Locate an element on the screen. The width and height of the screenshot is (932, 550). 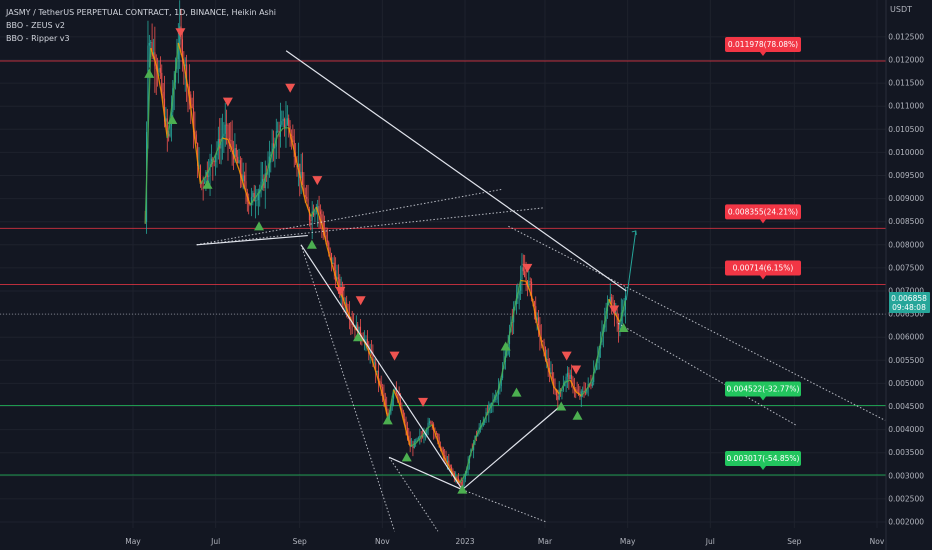
price-tick-label: 0.008500 is located at coordinates (906, 221).